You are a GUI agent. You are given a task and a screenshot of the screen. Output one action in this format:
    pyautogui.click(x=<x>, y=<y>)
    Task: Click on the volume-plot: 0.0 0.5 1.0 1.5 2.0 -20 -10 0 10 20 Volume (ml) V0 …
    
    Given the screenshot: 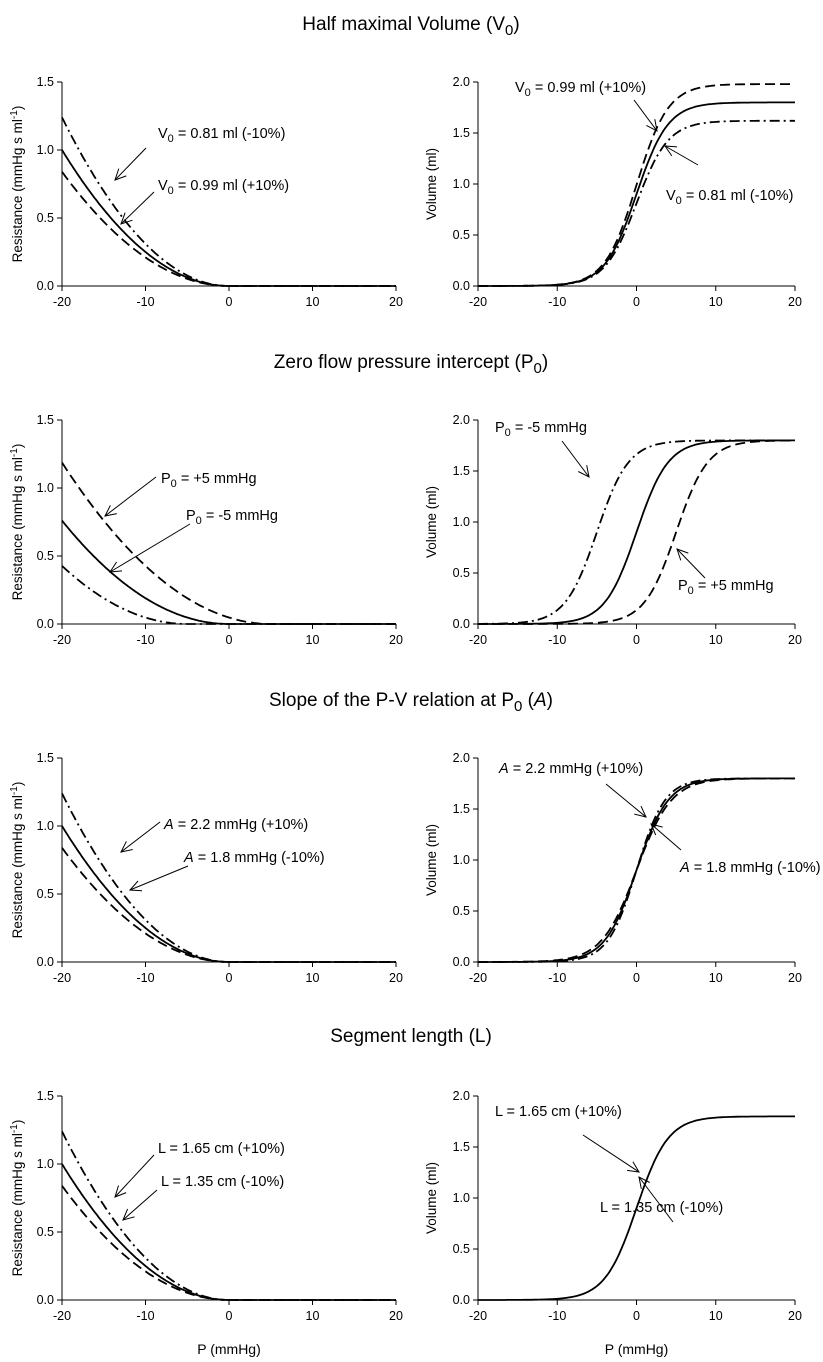 What is the action you would take?
    pyautogui.click(x=613, y=192)
    